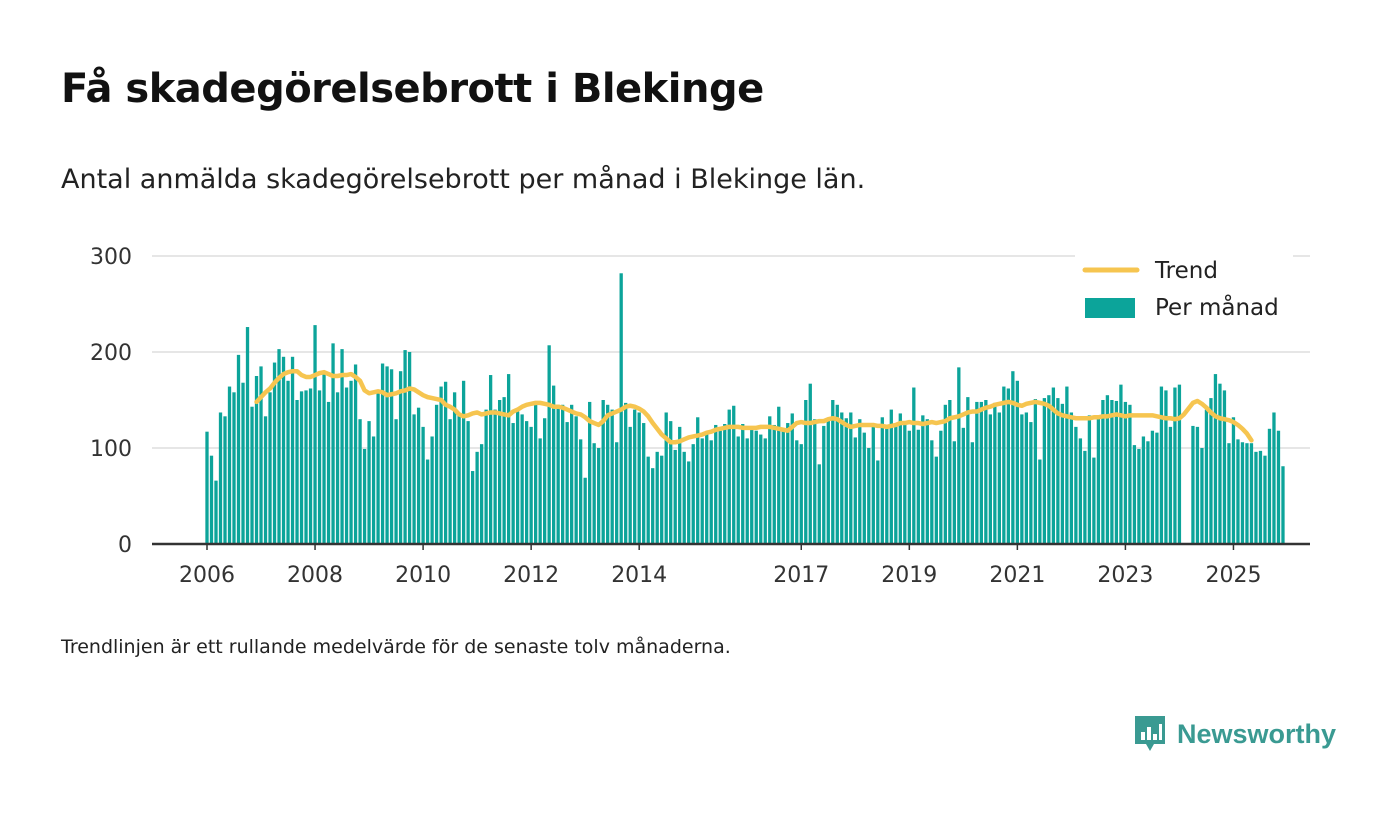 The image size is (1400, 813). Describe the element at coordinates (1125, 575) in the screenshot. I see `x-tick-label: 2023` at that location.